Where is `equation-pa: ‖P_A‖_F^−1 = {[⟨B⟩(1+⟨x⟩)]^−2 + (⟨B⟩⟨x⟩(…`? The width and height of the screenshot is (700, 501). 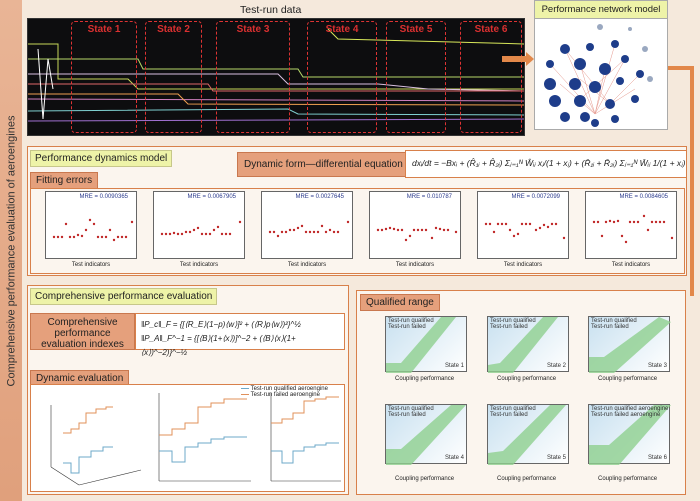 equation-pa: ‖P_A‖_F^−1 = {[⟨B⟩(1+⟨x⟩)]^−2 + (⟨B⟩⟨x⟩(… is located at coordinates (218, 345).